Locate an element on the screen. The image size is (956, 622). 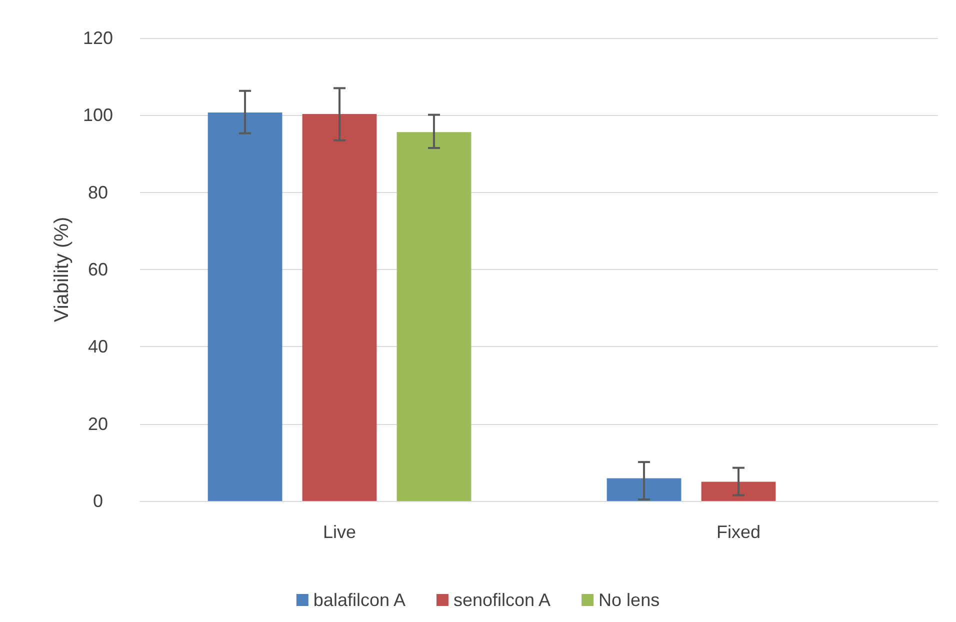
y-tick-label: 120 is located at coordinates (98, 38).